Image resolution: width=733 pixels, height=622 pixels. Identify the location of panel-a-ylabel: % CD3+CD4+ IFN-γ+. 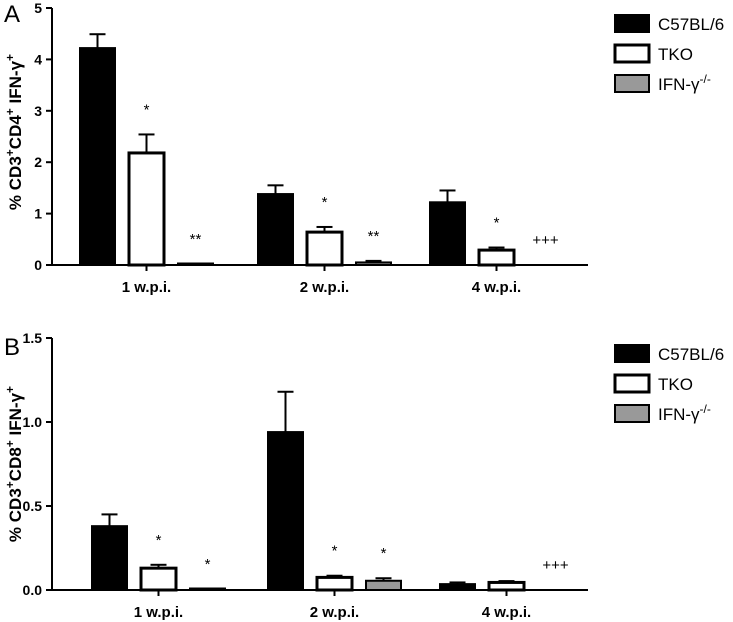
(14, 132).